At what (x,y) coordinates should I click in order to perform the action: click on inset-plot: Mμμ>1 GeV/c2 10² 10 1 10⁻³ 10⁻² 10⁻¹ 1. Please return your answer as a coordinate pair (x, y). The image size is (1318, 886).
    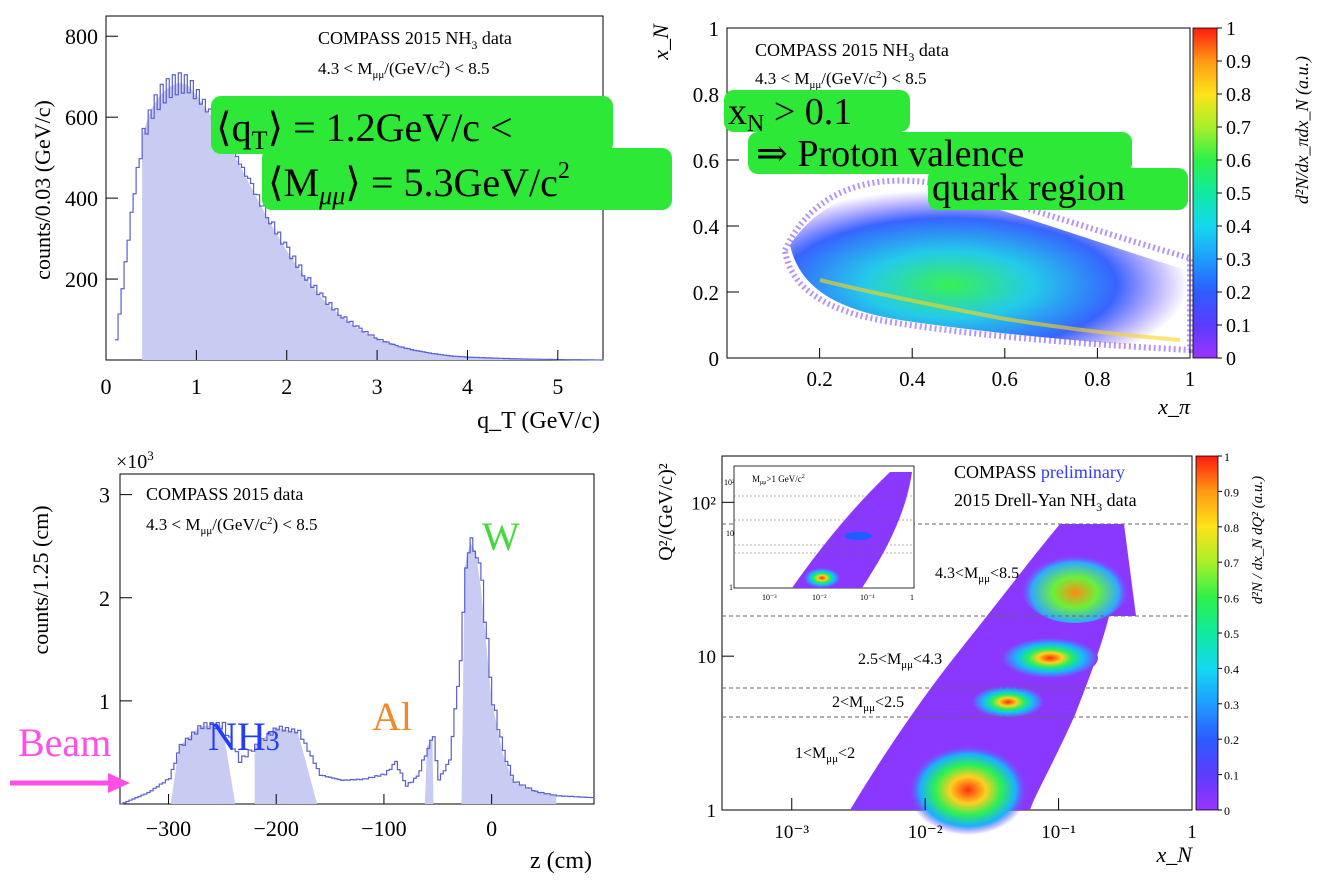
    Looking at the image, I should click on (819, 533).